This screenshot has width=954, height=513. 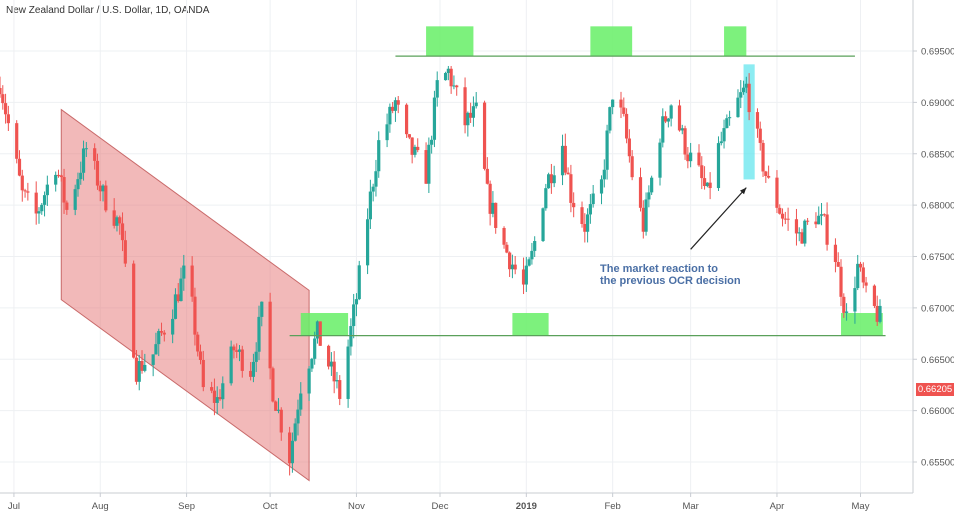 What do you see at coordinates (937, 257) in the screenshot?
I see `y-tick-label: 0.67500` at bounding box center [937, 257].